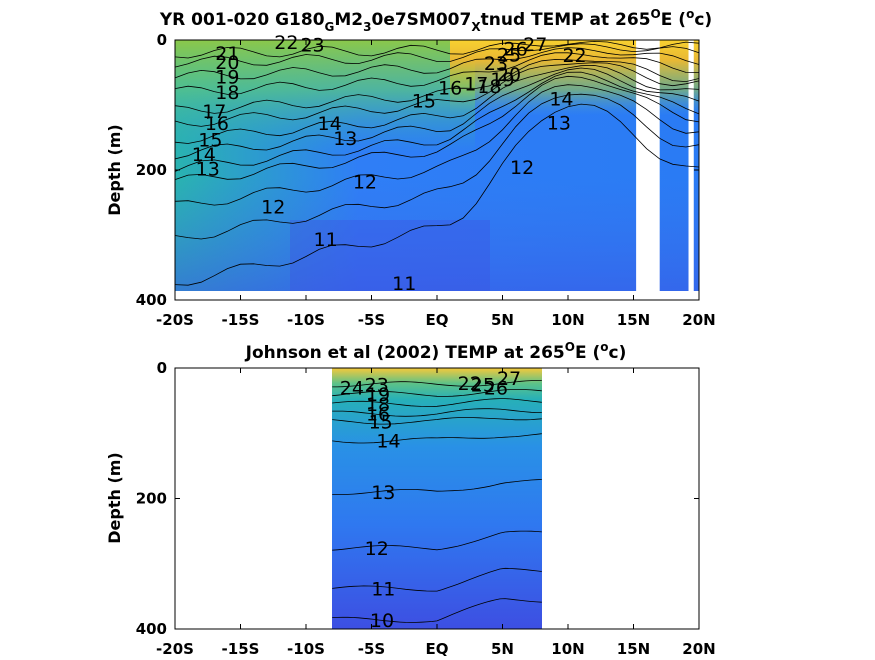 The image size is (875, 660). Describe the element at coordinates (535, 45) in the screenshot. I see `top-contour-label: 27` at that location.